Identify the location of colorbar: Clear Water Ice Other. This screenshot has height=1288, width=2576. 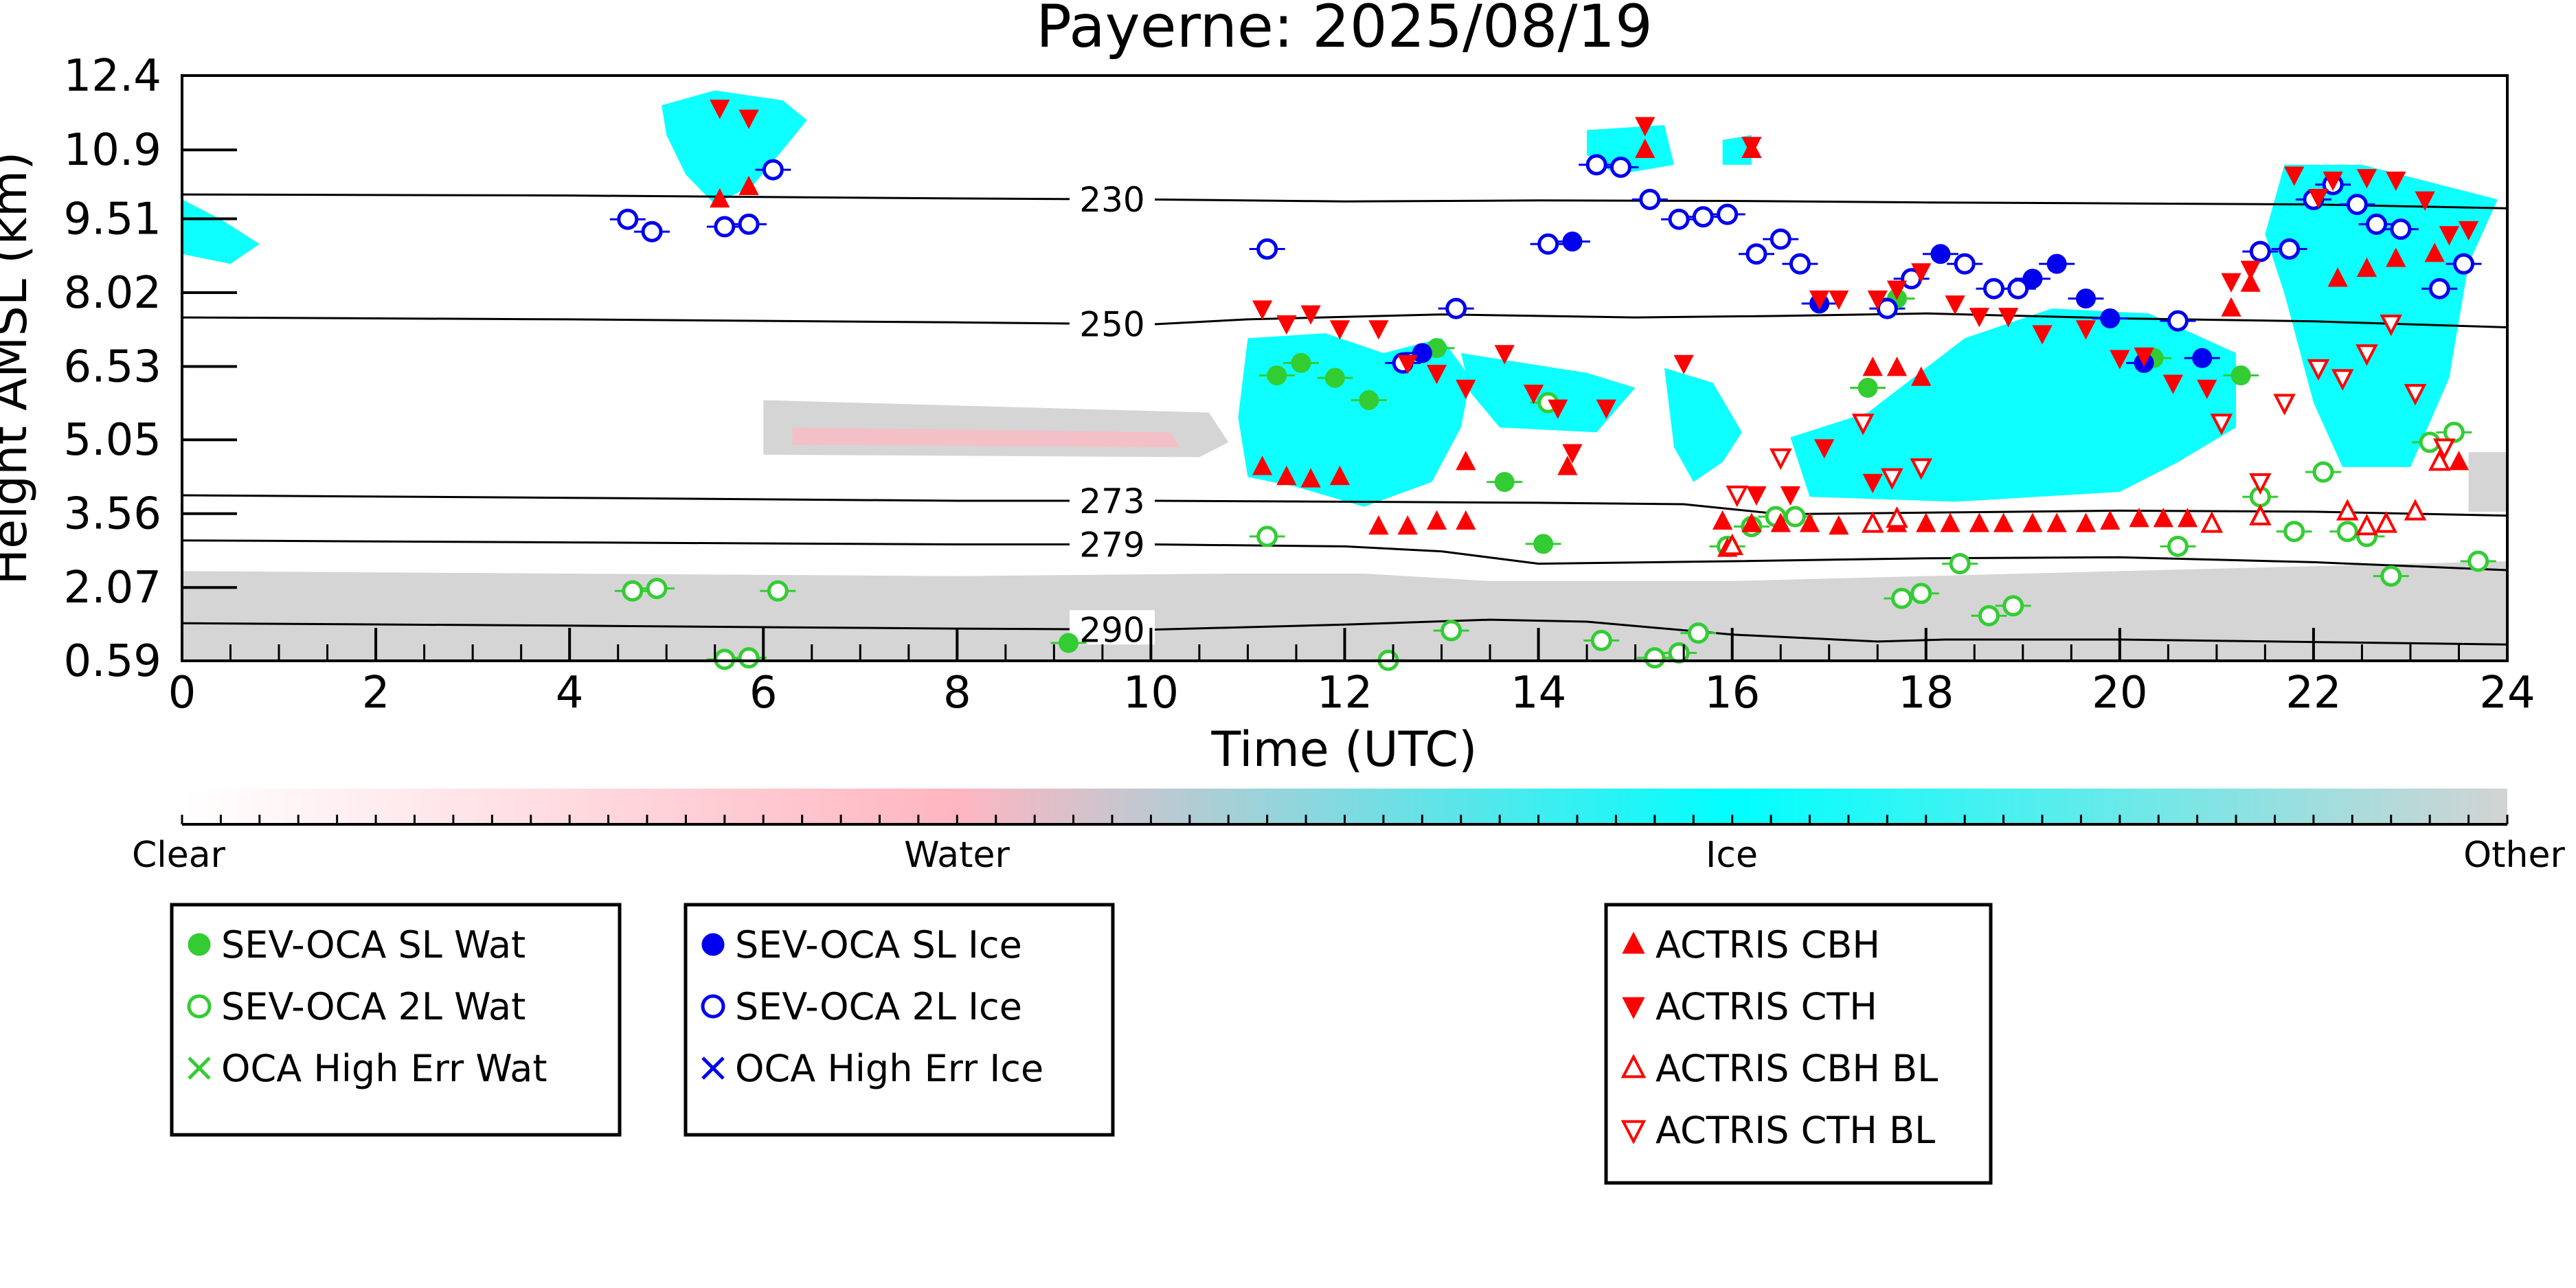
(1348, 832).